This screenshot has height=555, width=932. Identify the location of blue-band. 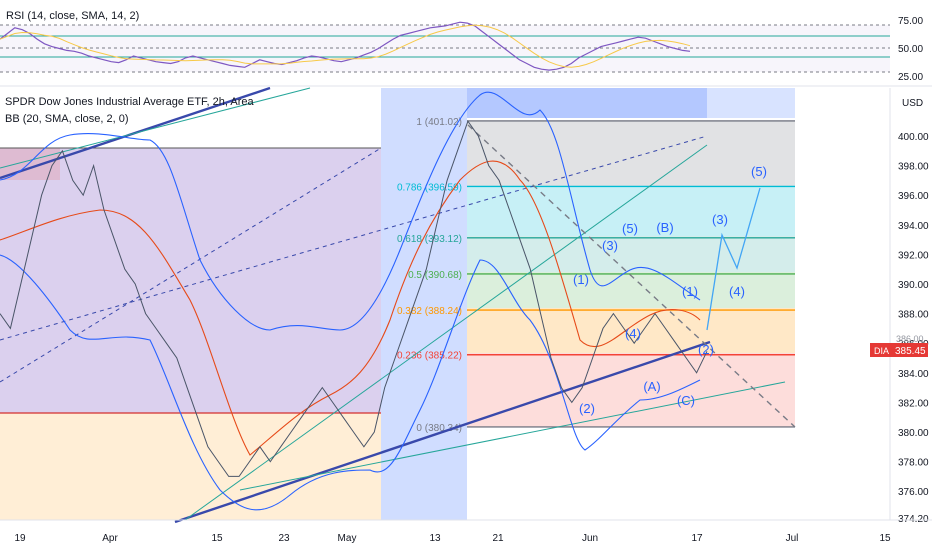
(424, 304).